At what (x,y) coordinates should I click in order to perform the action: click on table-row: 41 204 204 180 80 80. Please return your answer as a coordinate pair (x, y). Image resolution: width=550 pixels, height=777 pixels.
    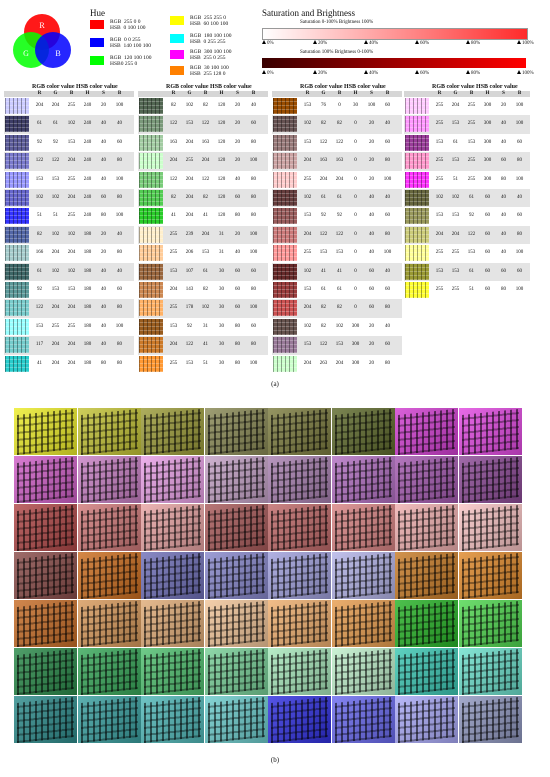
    Looking at the image, I should click on (69, 364).